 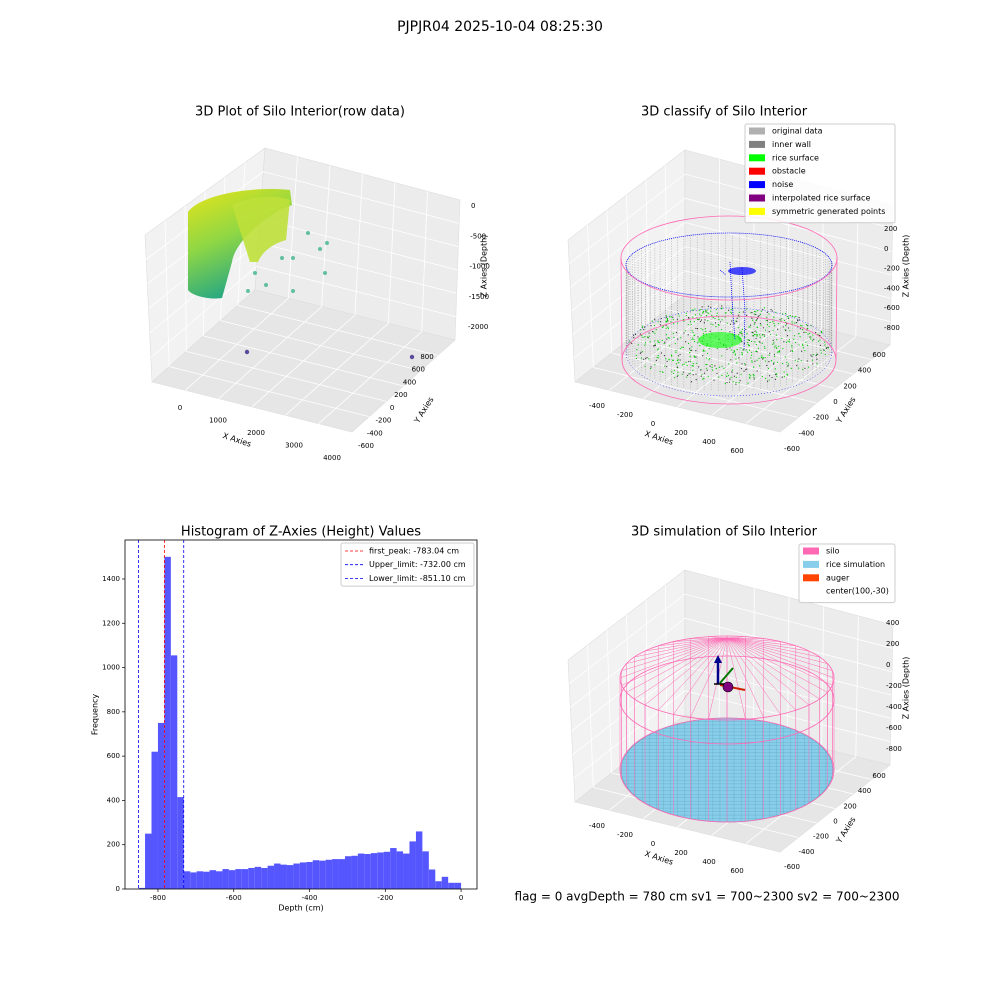 What do you see at coordinates (332, 458) in the screenshot?
I see `x-tick-label: 4000` at bounding box center [332, 458].